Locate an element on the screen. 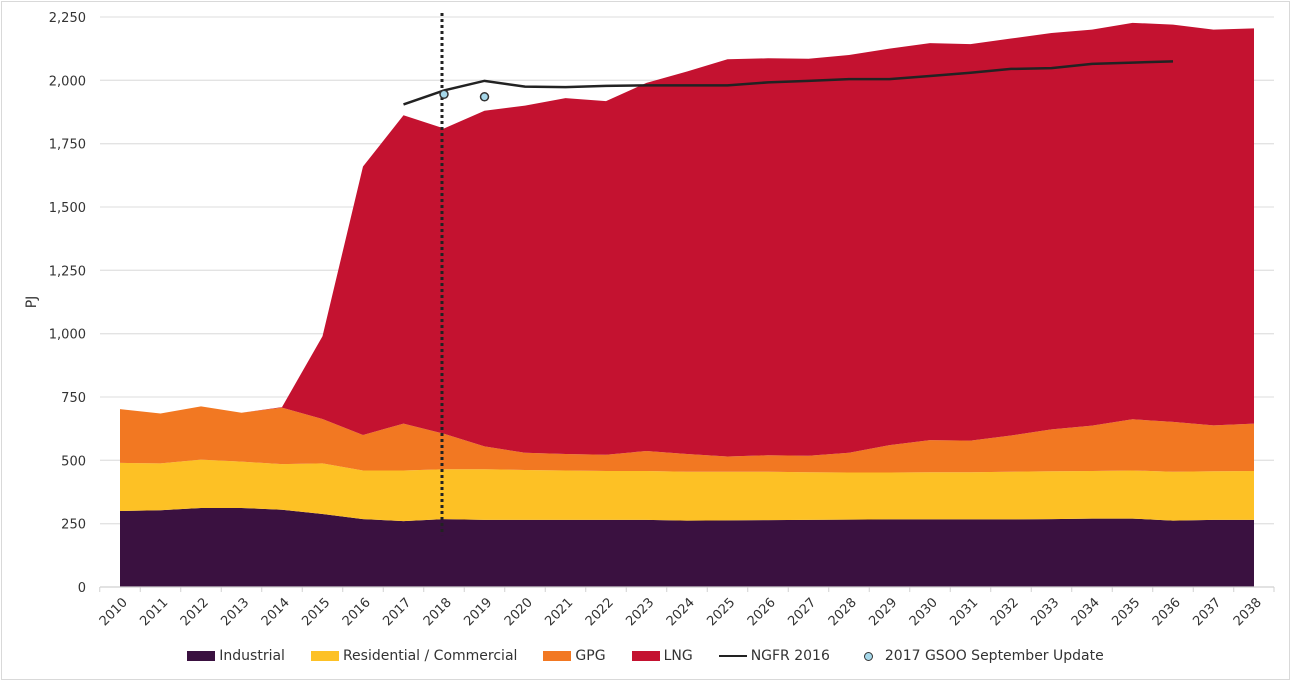  legend-label: GPG is located at coordinates (590, 656).